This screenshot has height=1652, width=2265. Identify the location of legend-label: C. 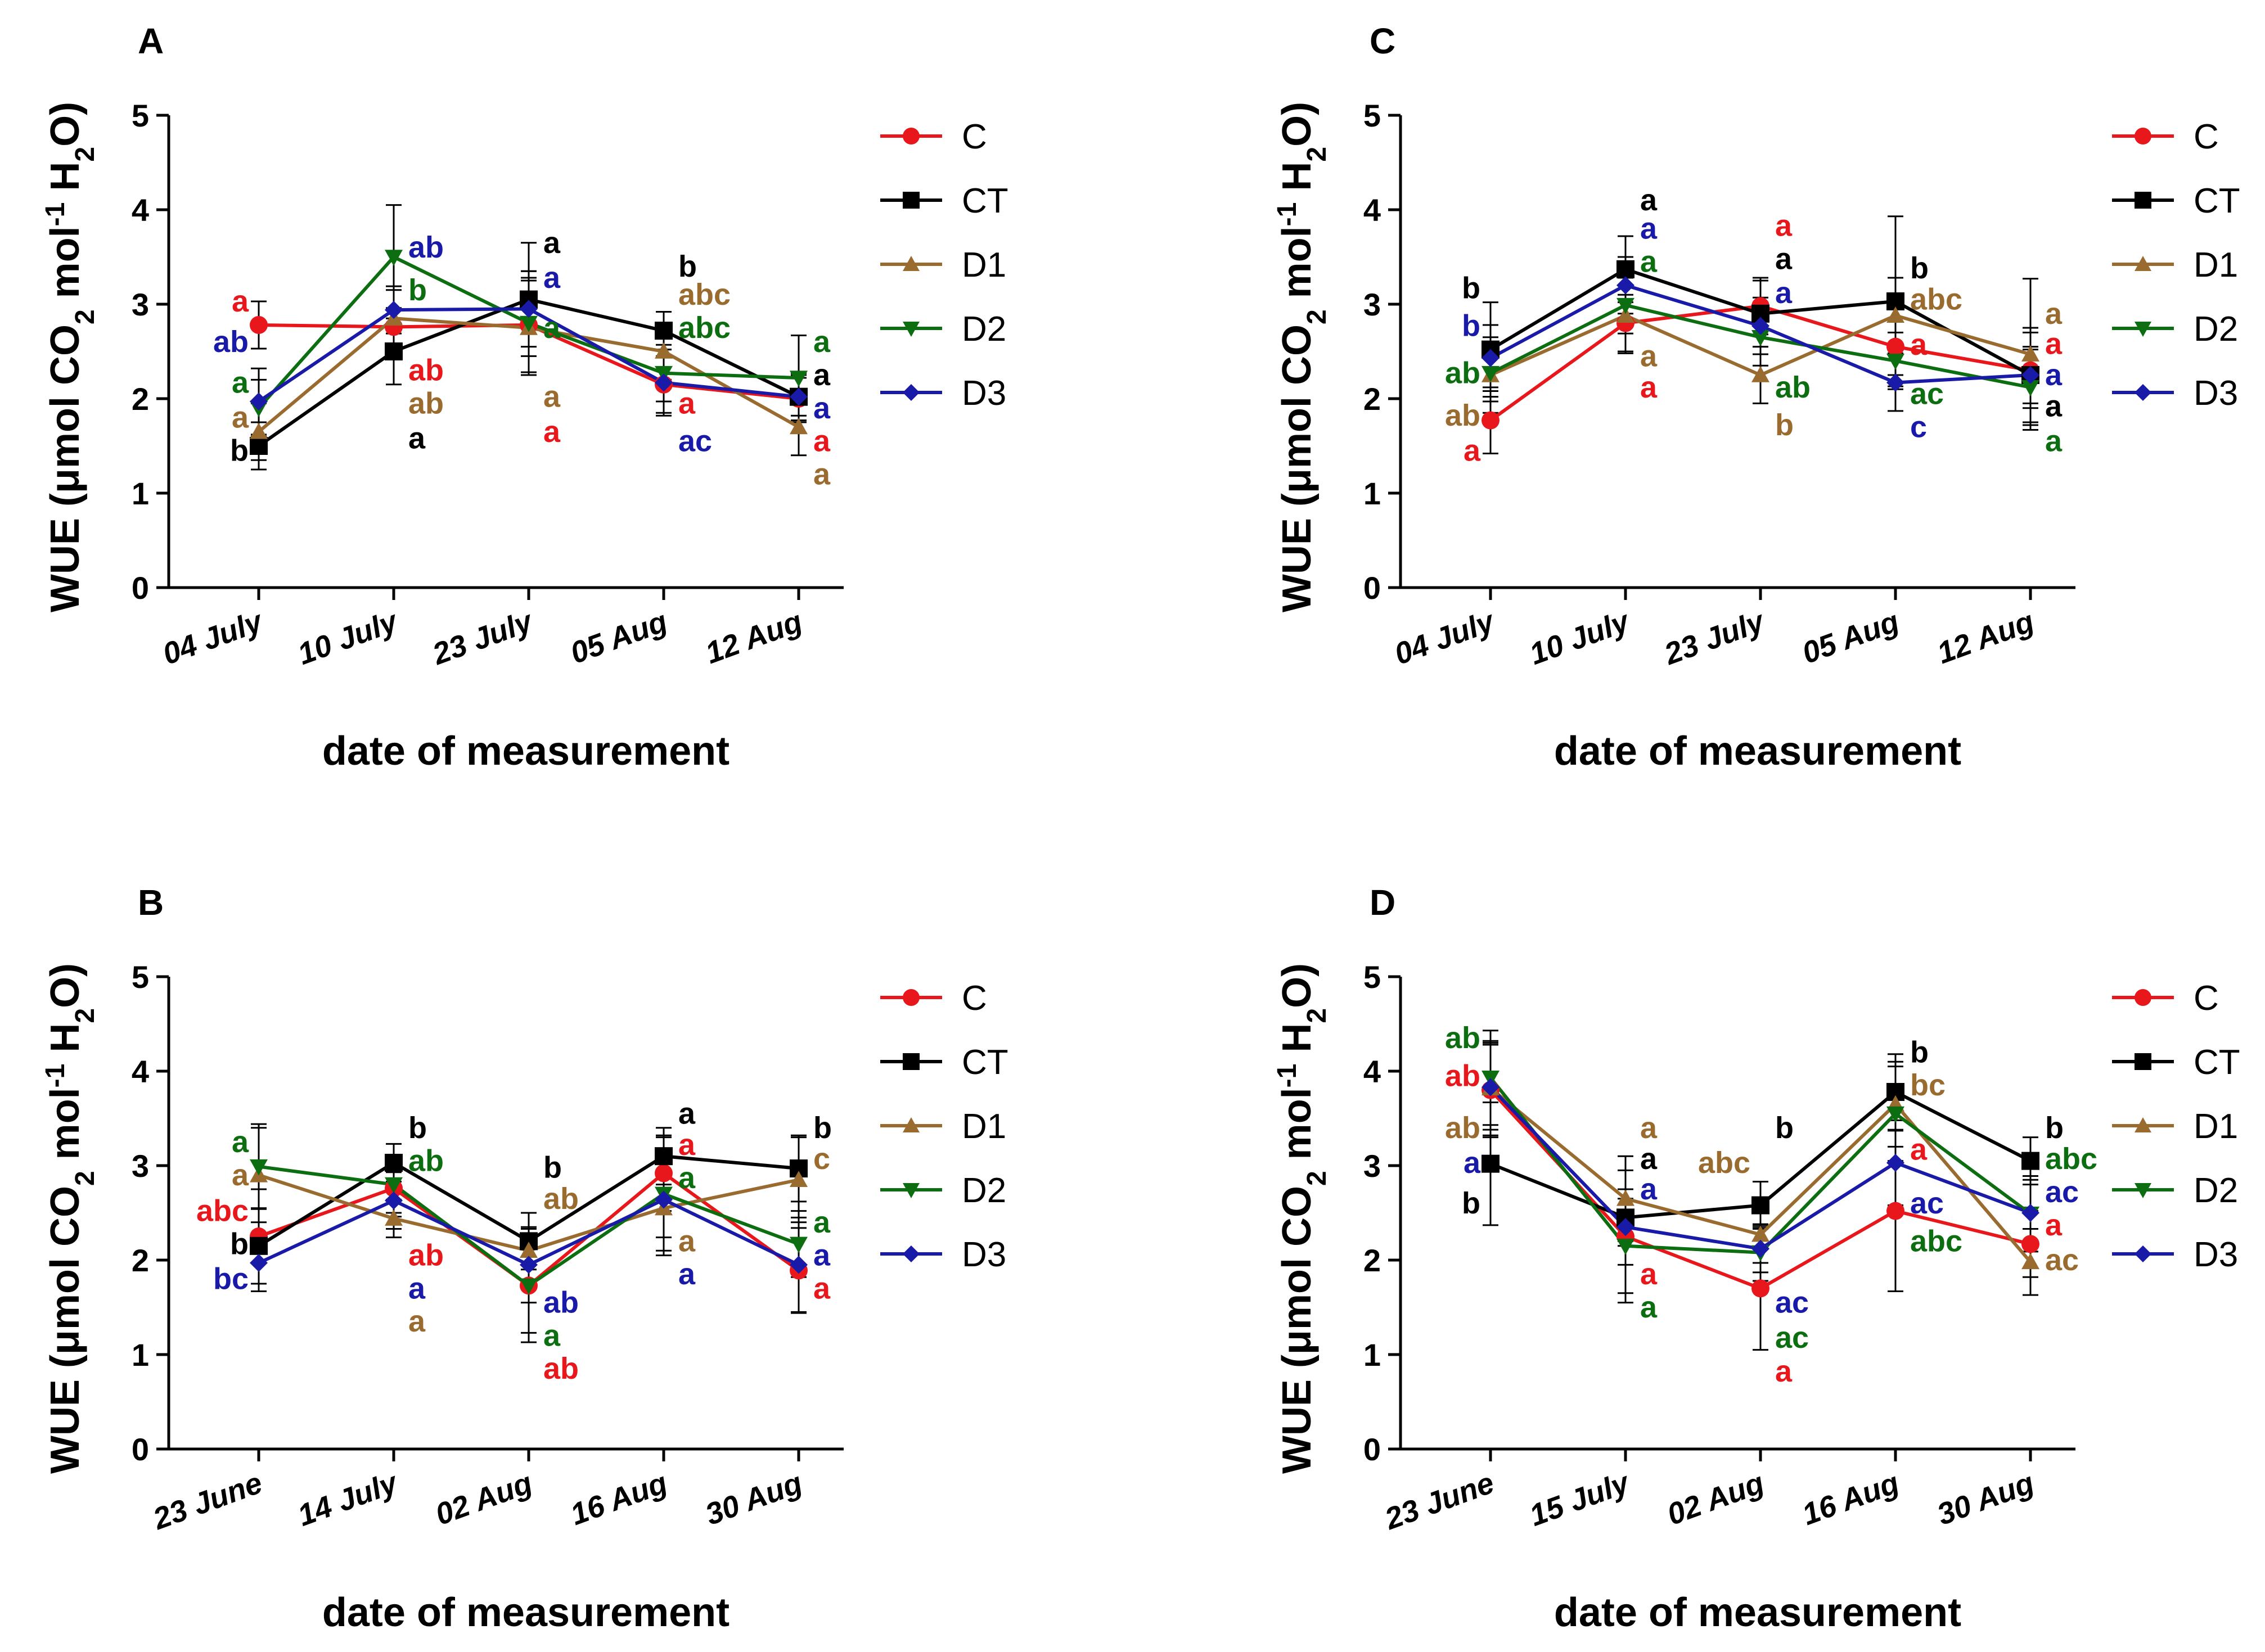
(974, 137).